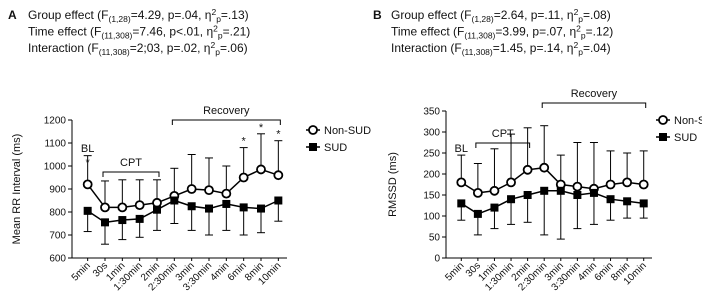 This screenshot has height=308, width=702. I want to click on legend-label: Non-SUD, so click(688, 121).